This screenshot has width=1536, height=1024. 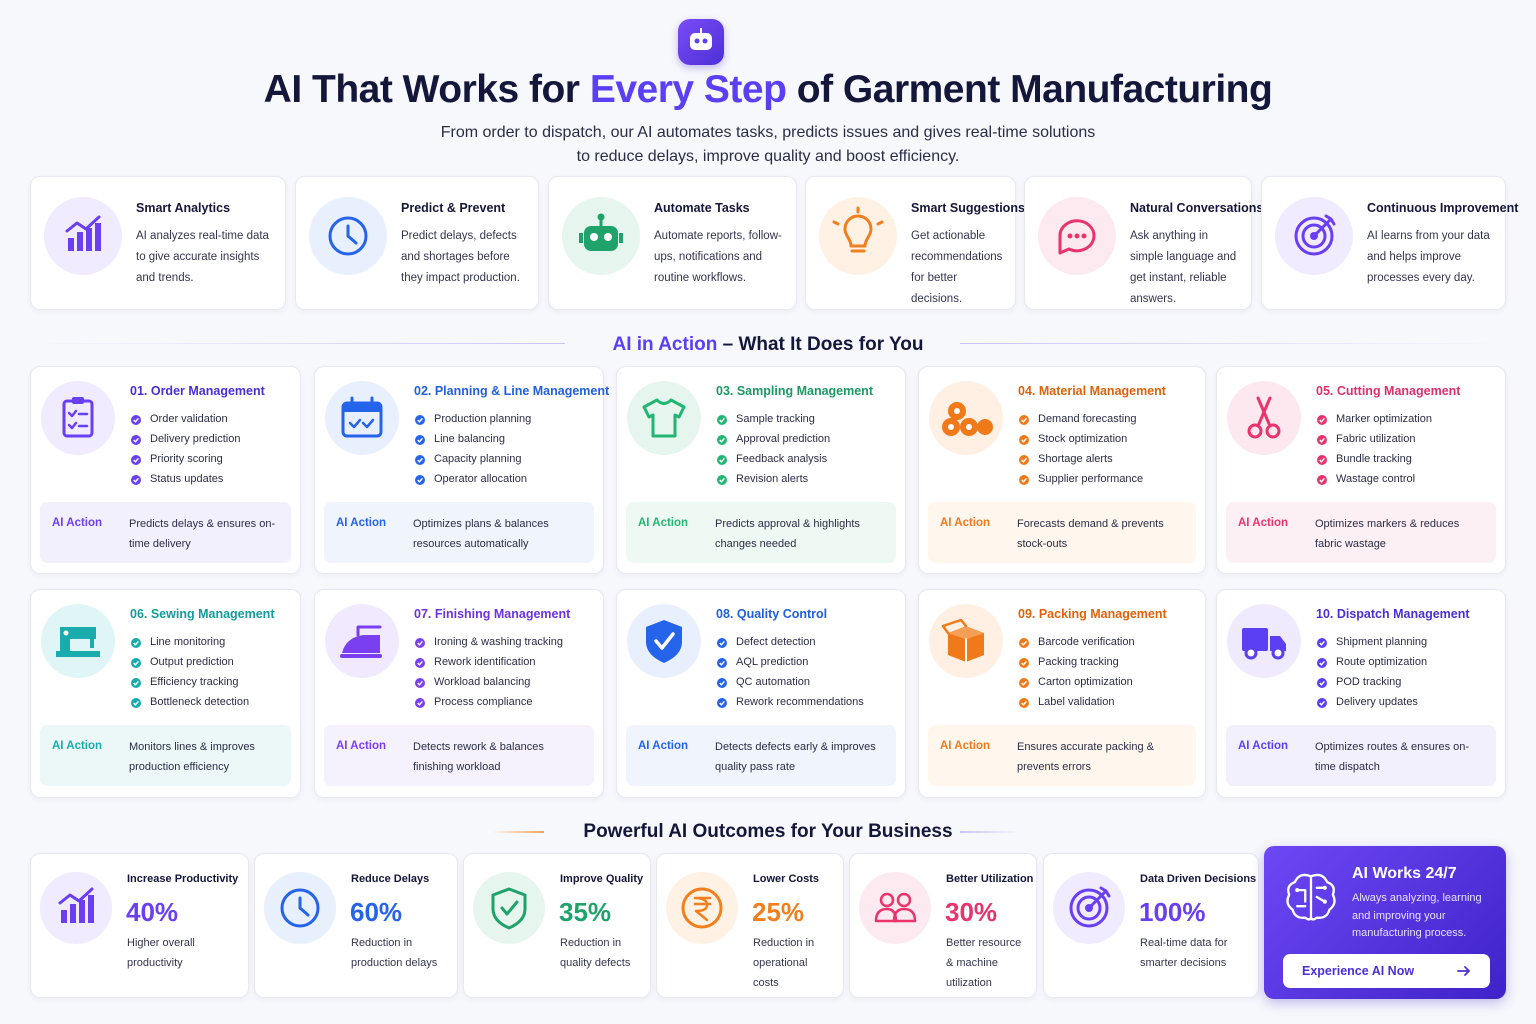 I want to click on cta-button: Experience AI Now, so click(x=1386, y=971).